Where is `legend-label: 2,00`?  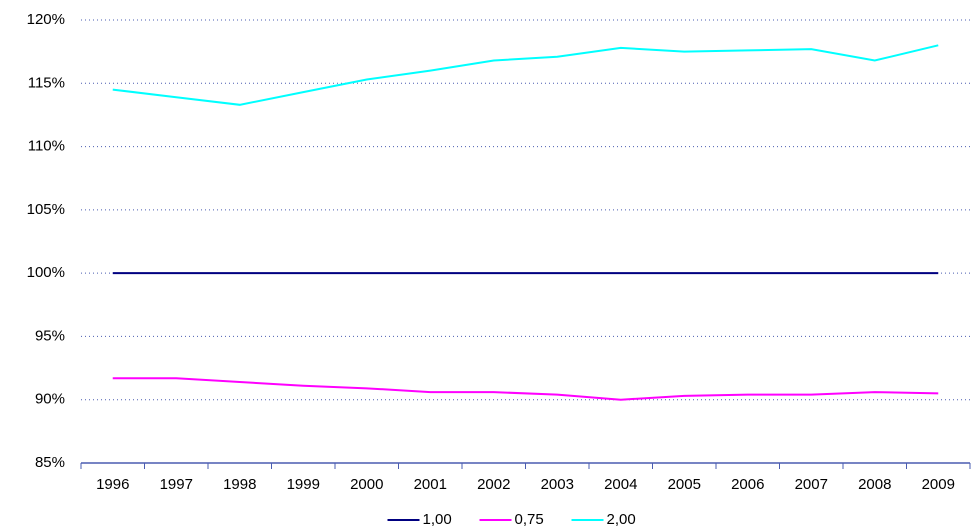 legend-label: 2,00 is located at coordinates (621, 519).